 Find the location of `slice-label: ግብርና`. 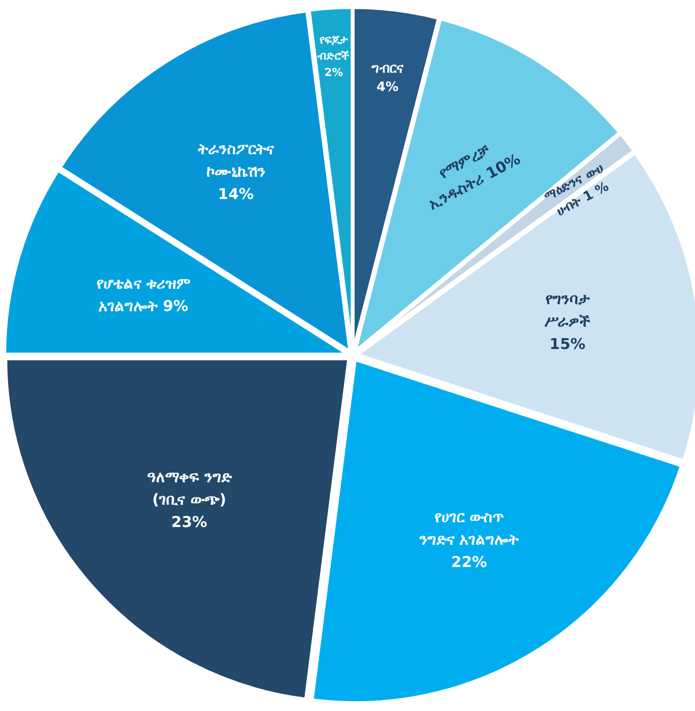

slice-label: ግብርና is located at coordinates (388, 68).